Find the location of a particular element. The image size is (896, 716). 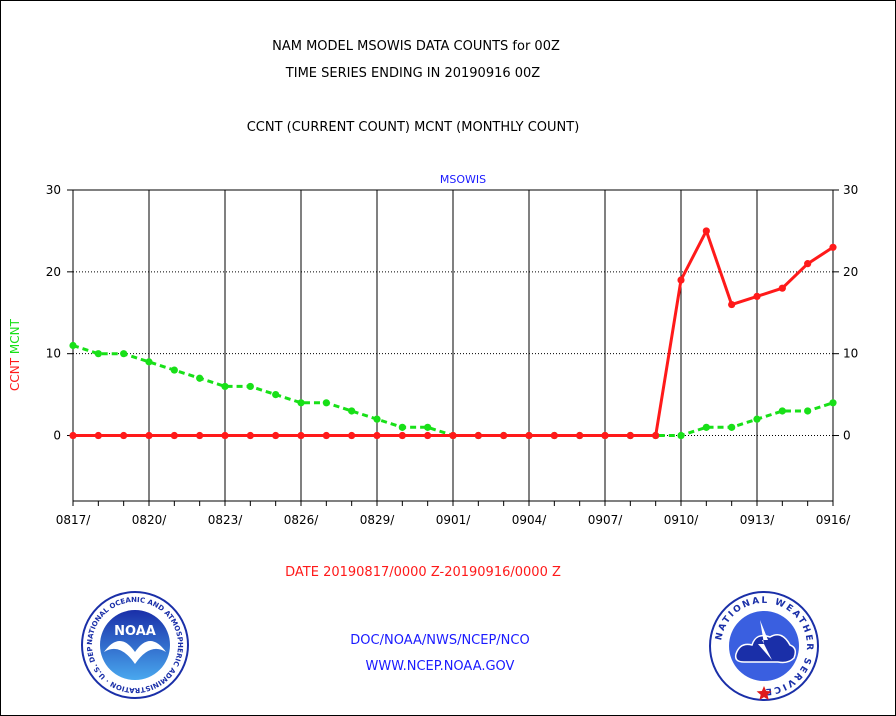

date-range-label: DATE 20190817/0000 Z-20190916/0000 Z is located at coordinates (423, 572).